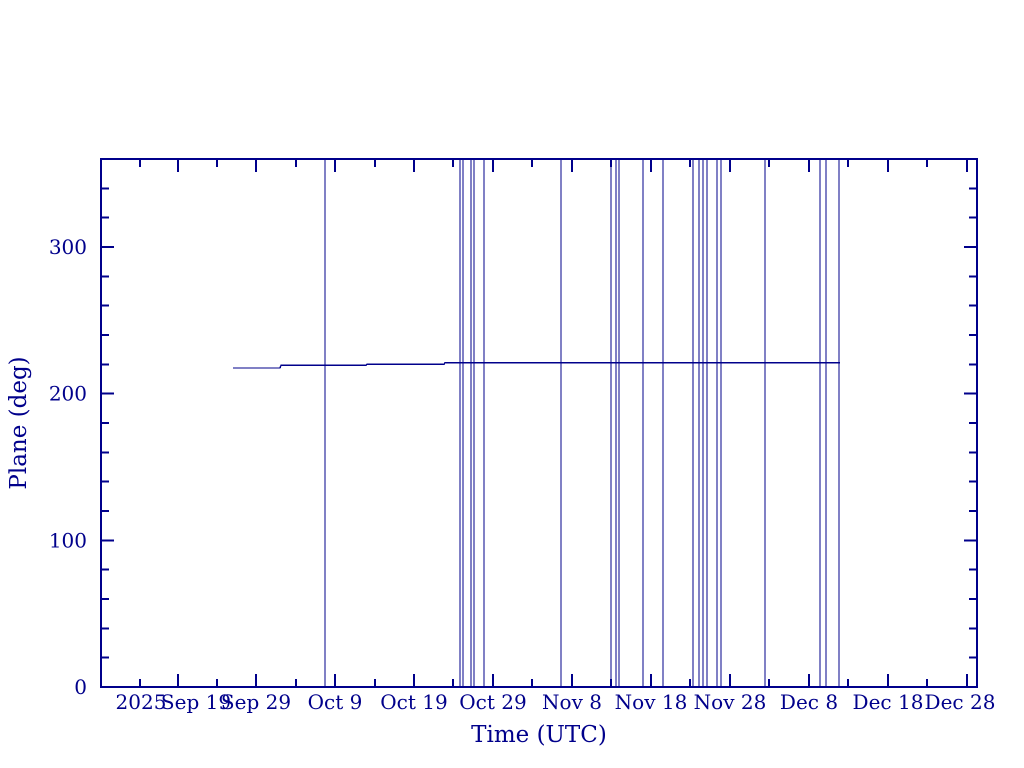 The image size is (1024, 768). I want to click on y-axis-title: Plane (deg), so click(19, 422).